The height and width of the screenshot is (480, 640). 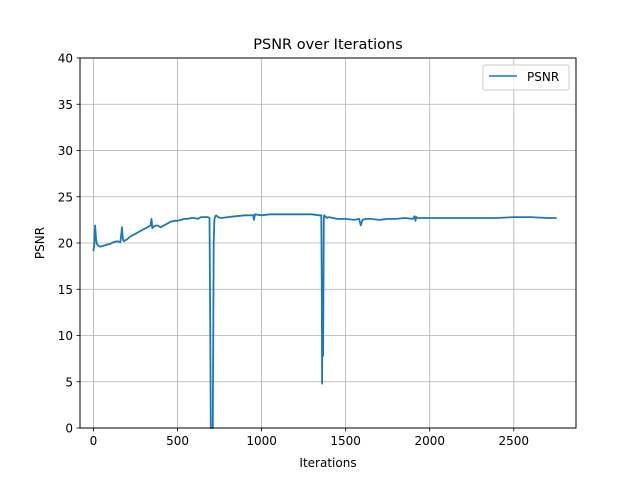 What do you see at coordinates (345, 441) in the screenshot?
I see `x-tick-label: 1500` at bounding box center [345, 441].